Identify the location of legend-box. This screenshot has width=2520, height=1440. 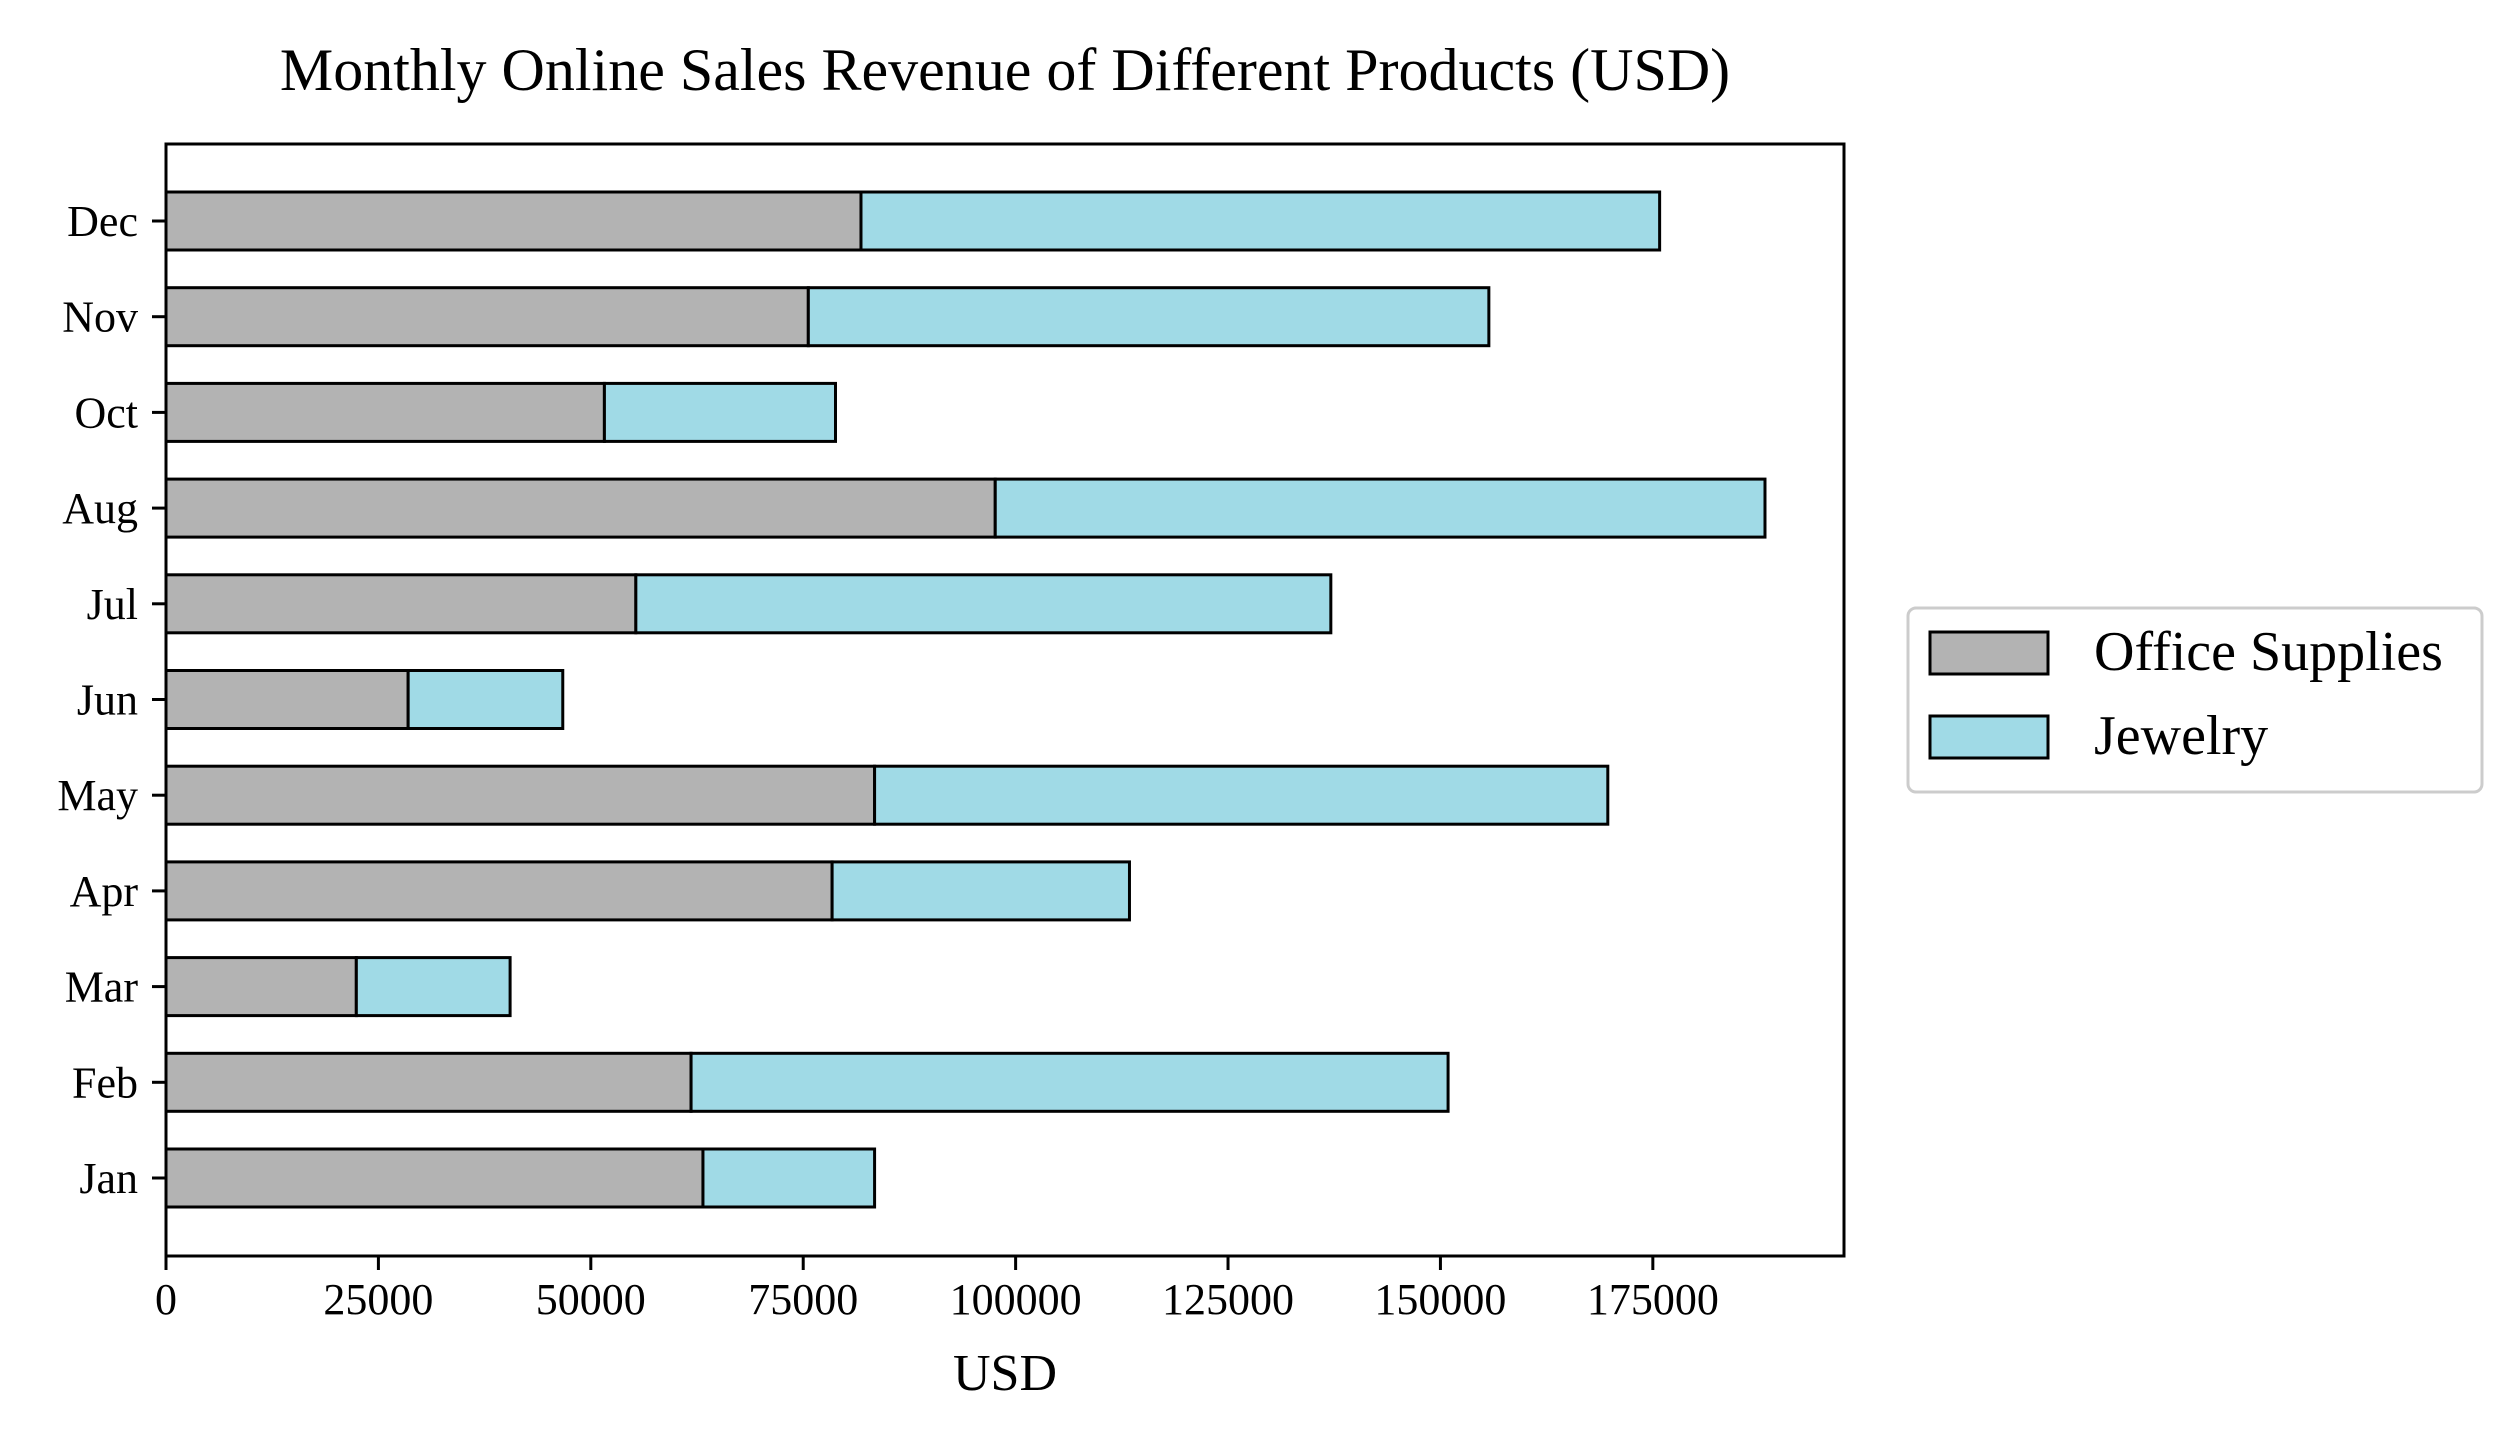
(2195, 700).